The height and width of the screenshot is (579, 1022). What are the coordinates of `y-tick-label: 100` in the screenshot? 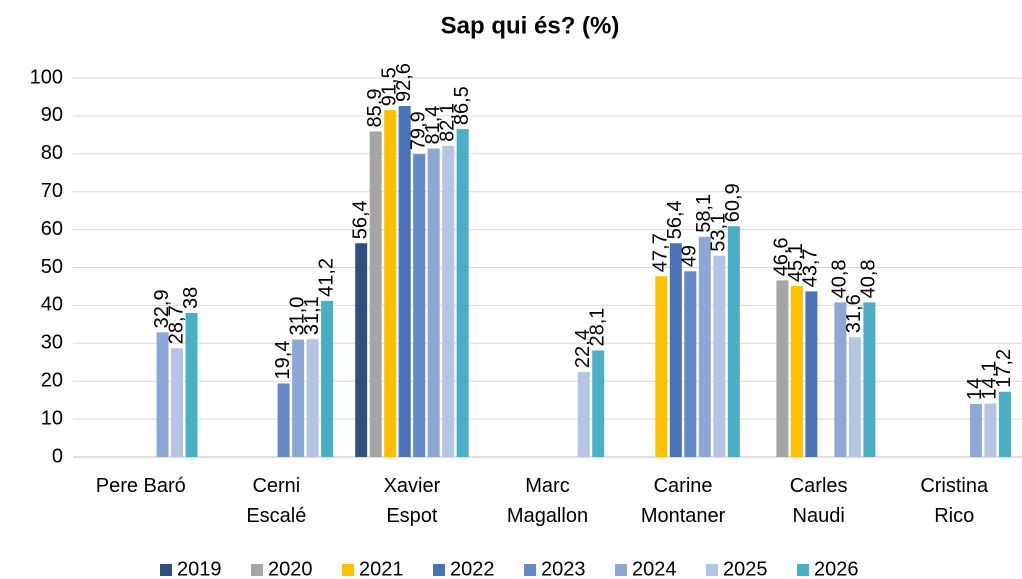 It's located at (46, 77).